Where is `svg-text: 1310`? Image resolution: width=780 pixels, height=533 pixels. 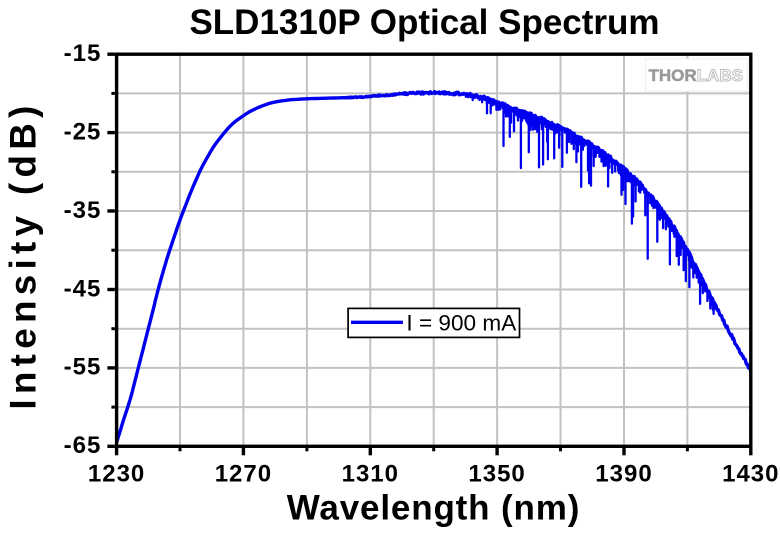 svg-text: 1310 is located at coordinates (370, 474).